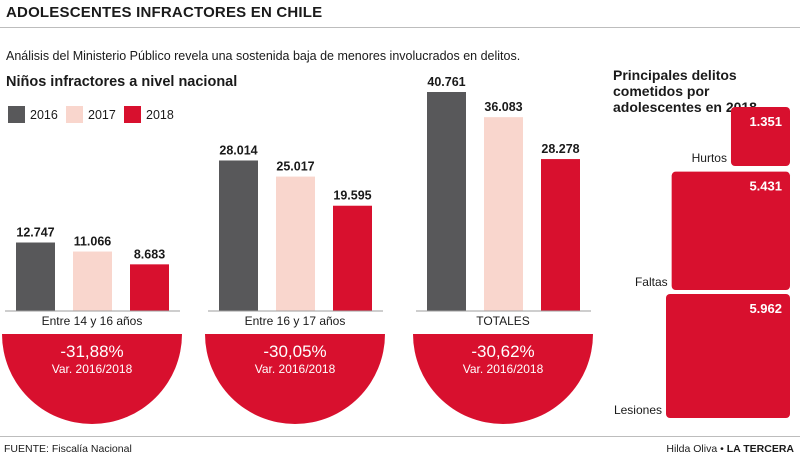 The width and height of the screenshot is (800, 458). What do you see at coordinates (400, 27) in the screenshot?
I see `title-rule` at bounding box center [400, 27].